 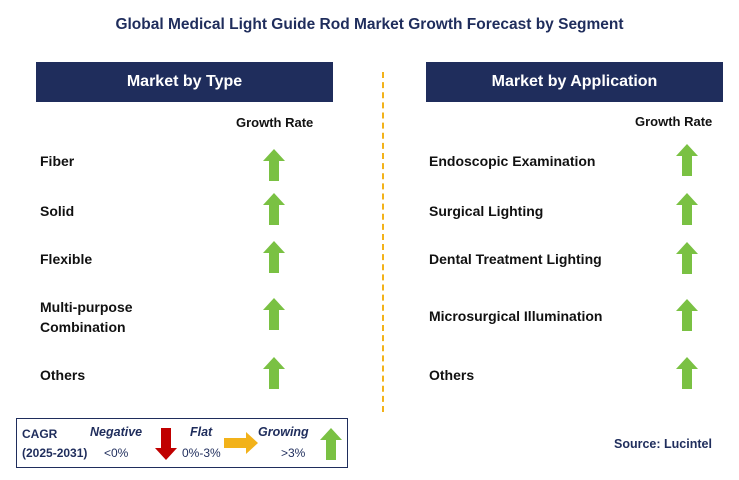 I want to click on source-label: Source: Lucintel, so click(x=663, y=444).